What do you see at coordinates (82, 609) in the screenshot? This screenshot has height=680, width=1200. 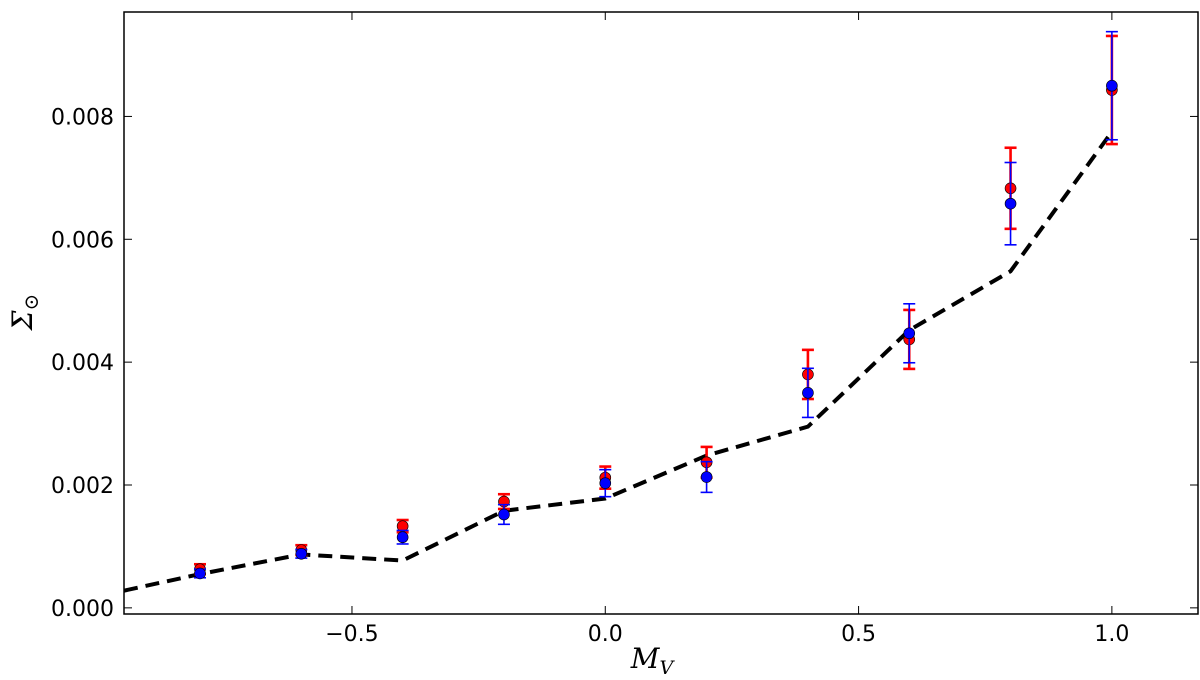 I see `y-tick-label: 0.000` at bounding box center [82, 609].